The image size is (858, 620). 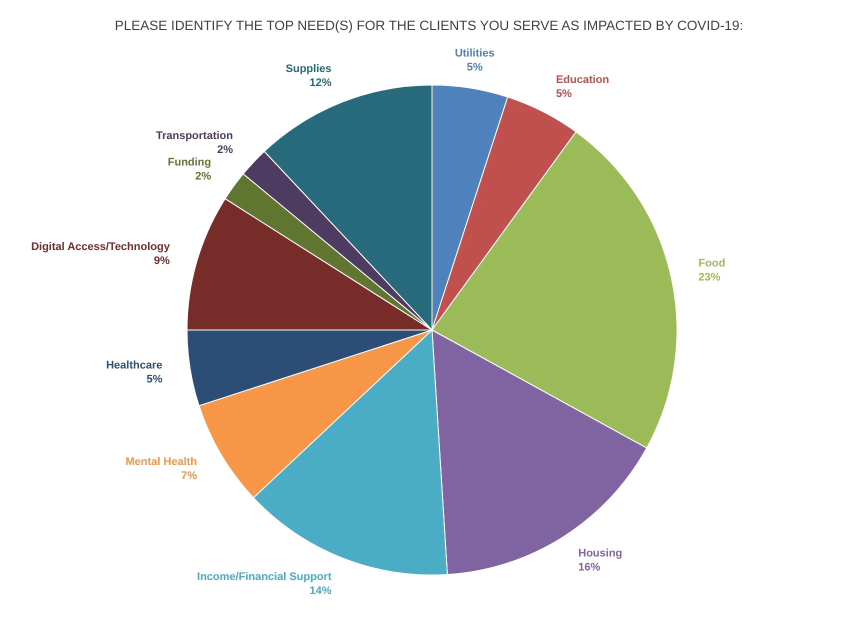 What do you see at coordinates (190, 162) in the screenshot?
I see `slice-label: Funding` at bounding box center [190, 162].